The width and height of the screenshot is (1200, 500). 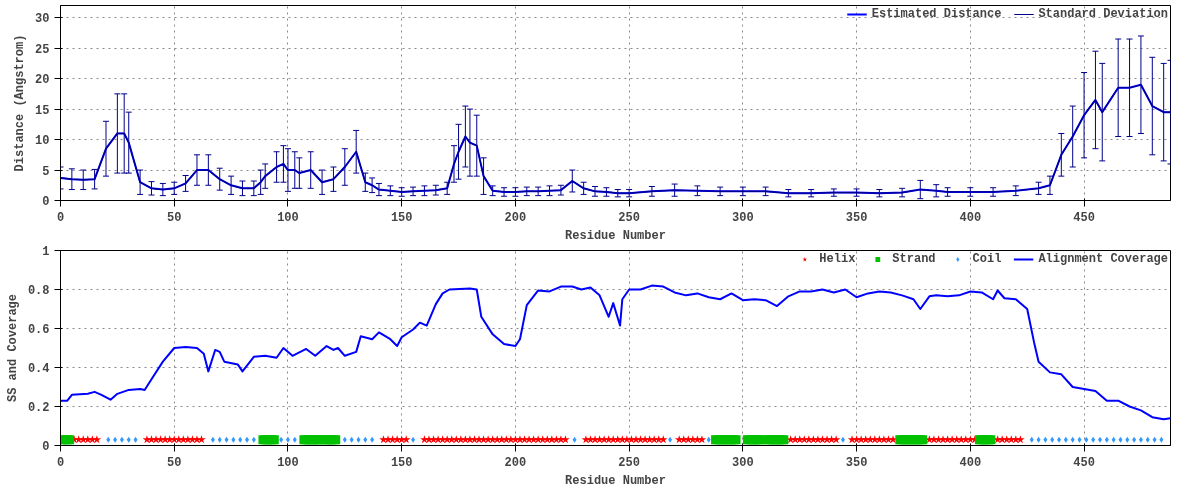 I want to click on y-tick-label: 1, so click(x=46, y=252).